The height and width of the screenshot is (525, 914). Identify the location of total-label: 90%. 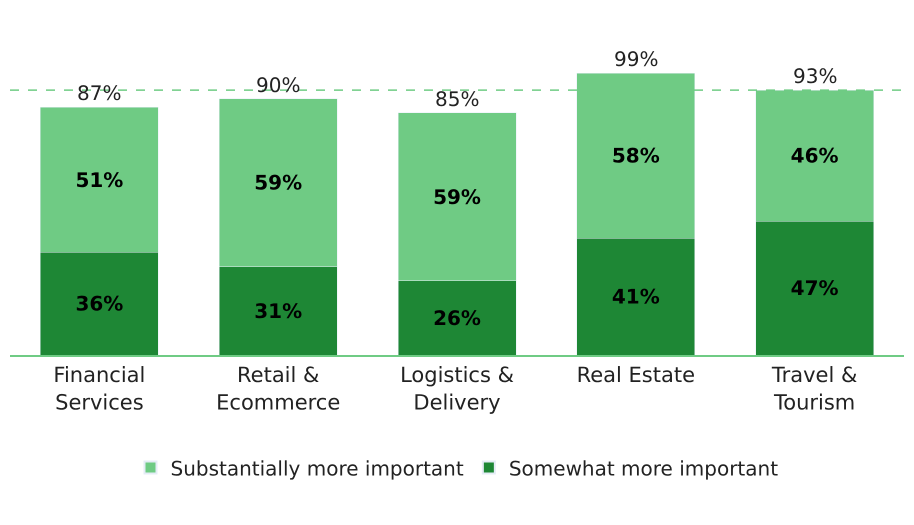
(278, 85).